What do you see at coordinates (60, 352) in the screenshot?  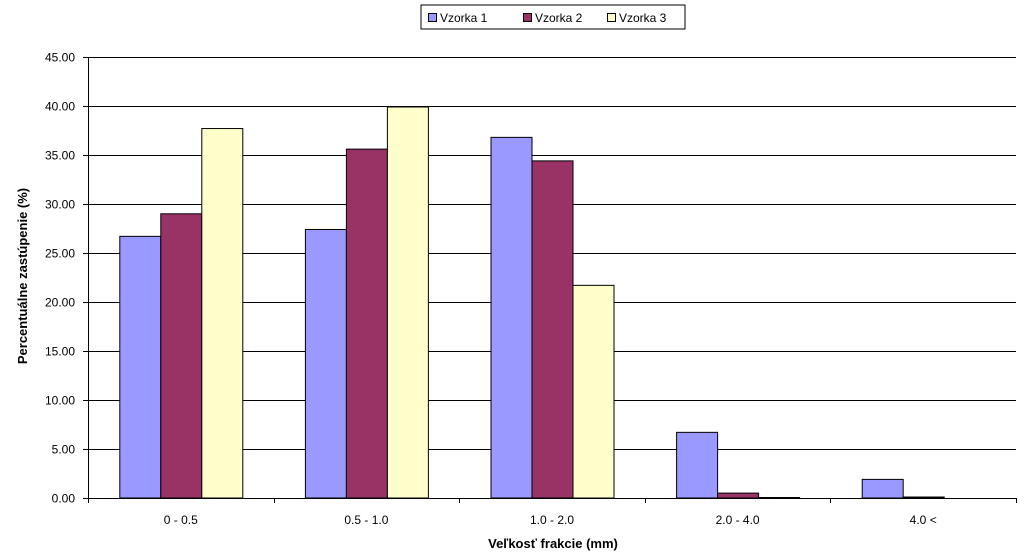 I see `y-tick-label: 15.00` at bounding box center [60, 352].